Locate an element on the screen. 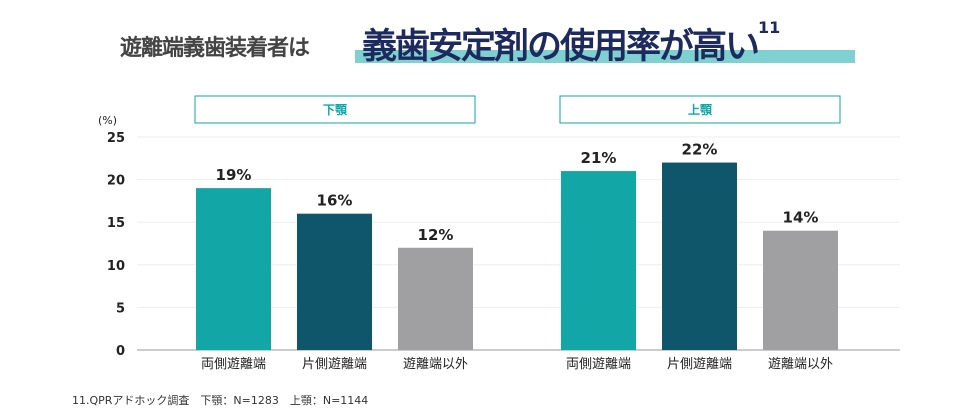 The image size is (970, 416). panel-title: 上顎 is located at coordinates (700, 109).